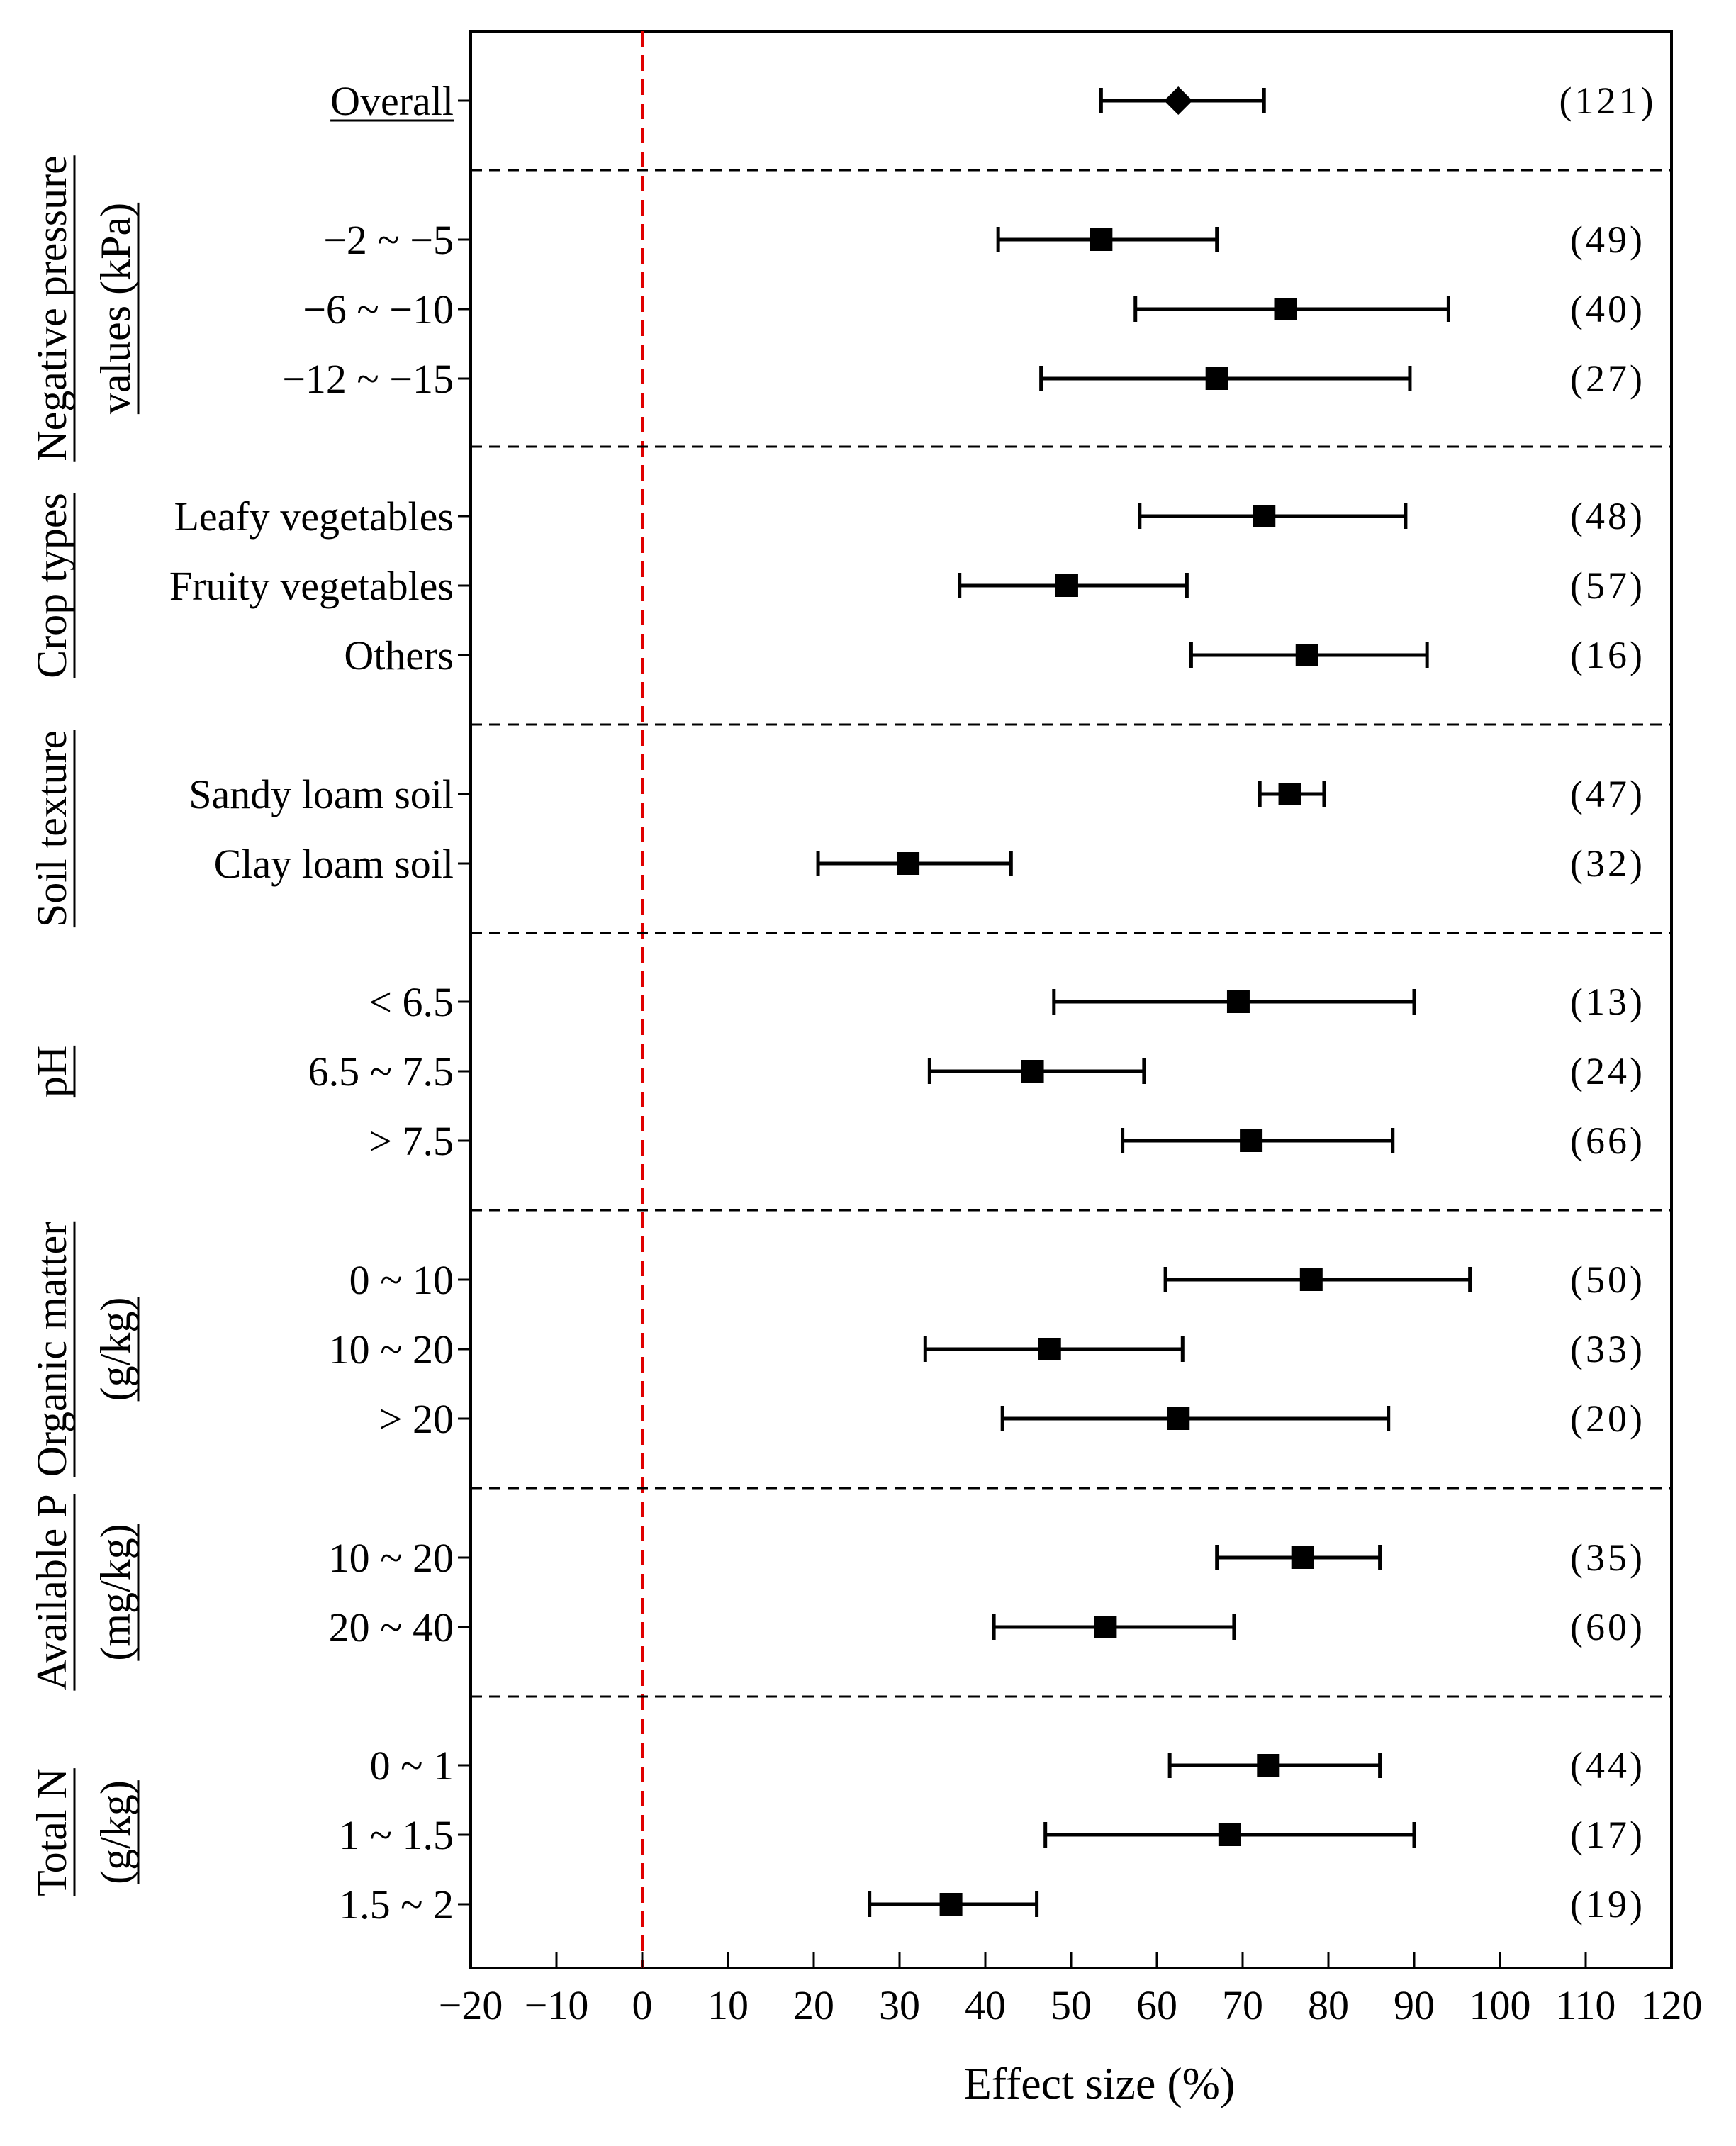 Image resolution: width=1736 pixels, height=2146 pixels. I want to click on x-tick-label: 40, so click(986, 2005).